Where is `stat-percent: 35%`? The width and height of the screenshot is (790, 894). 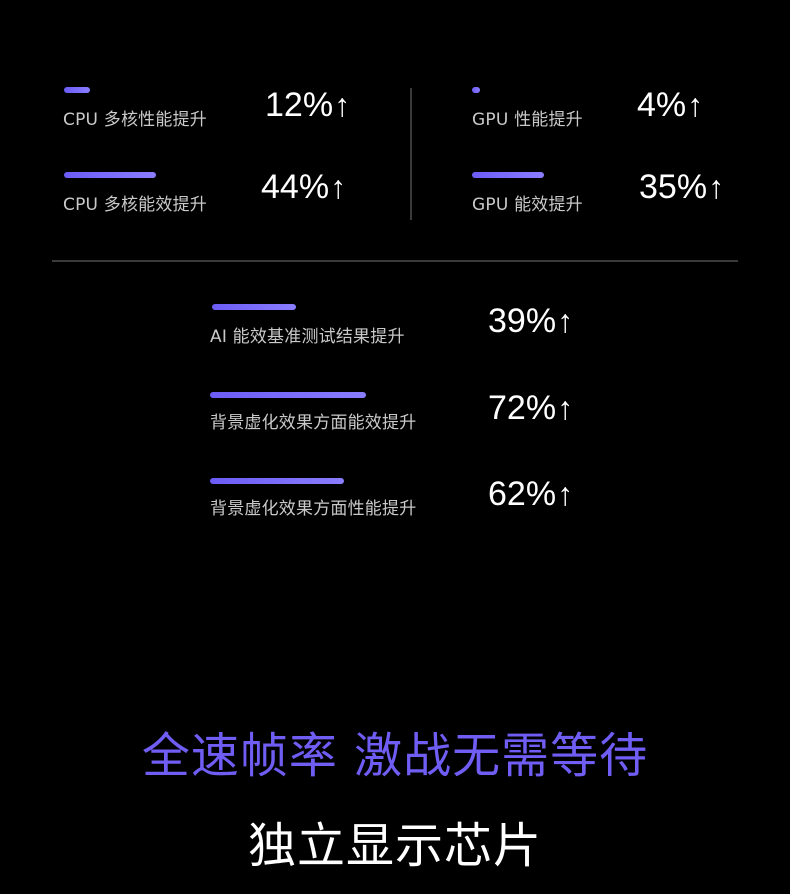
stat-percent: 35% is located at coordinates (673, 187).